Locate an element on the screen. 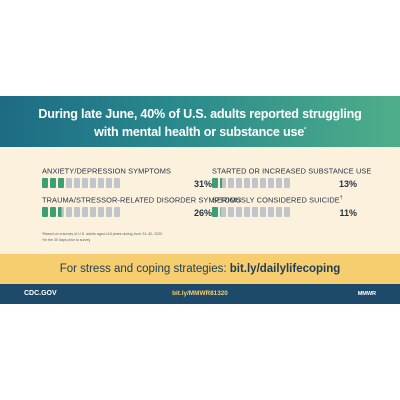  stat-percent: 13% is located at coordinates (347, 184).